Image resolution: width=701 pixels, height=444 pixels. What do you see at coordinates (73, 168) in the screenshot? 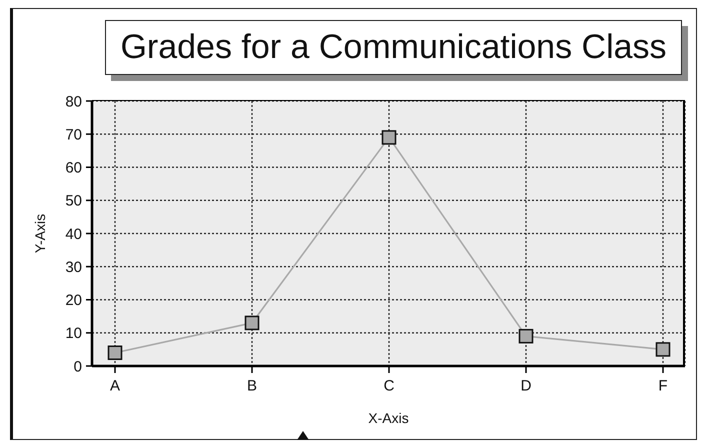
I see `y-tick-label: 60` at bounding box center [73, 168].